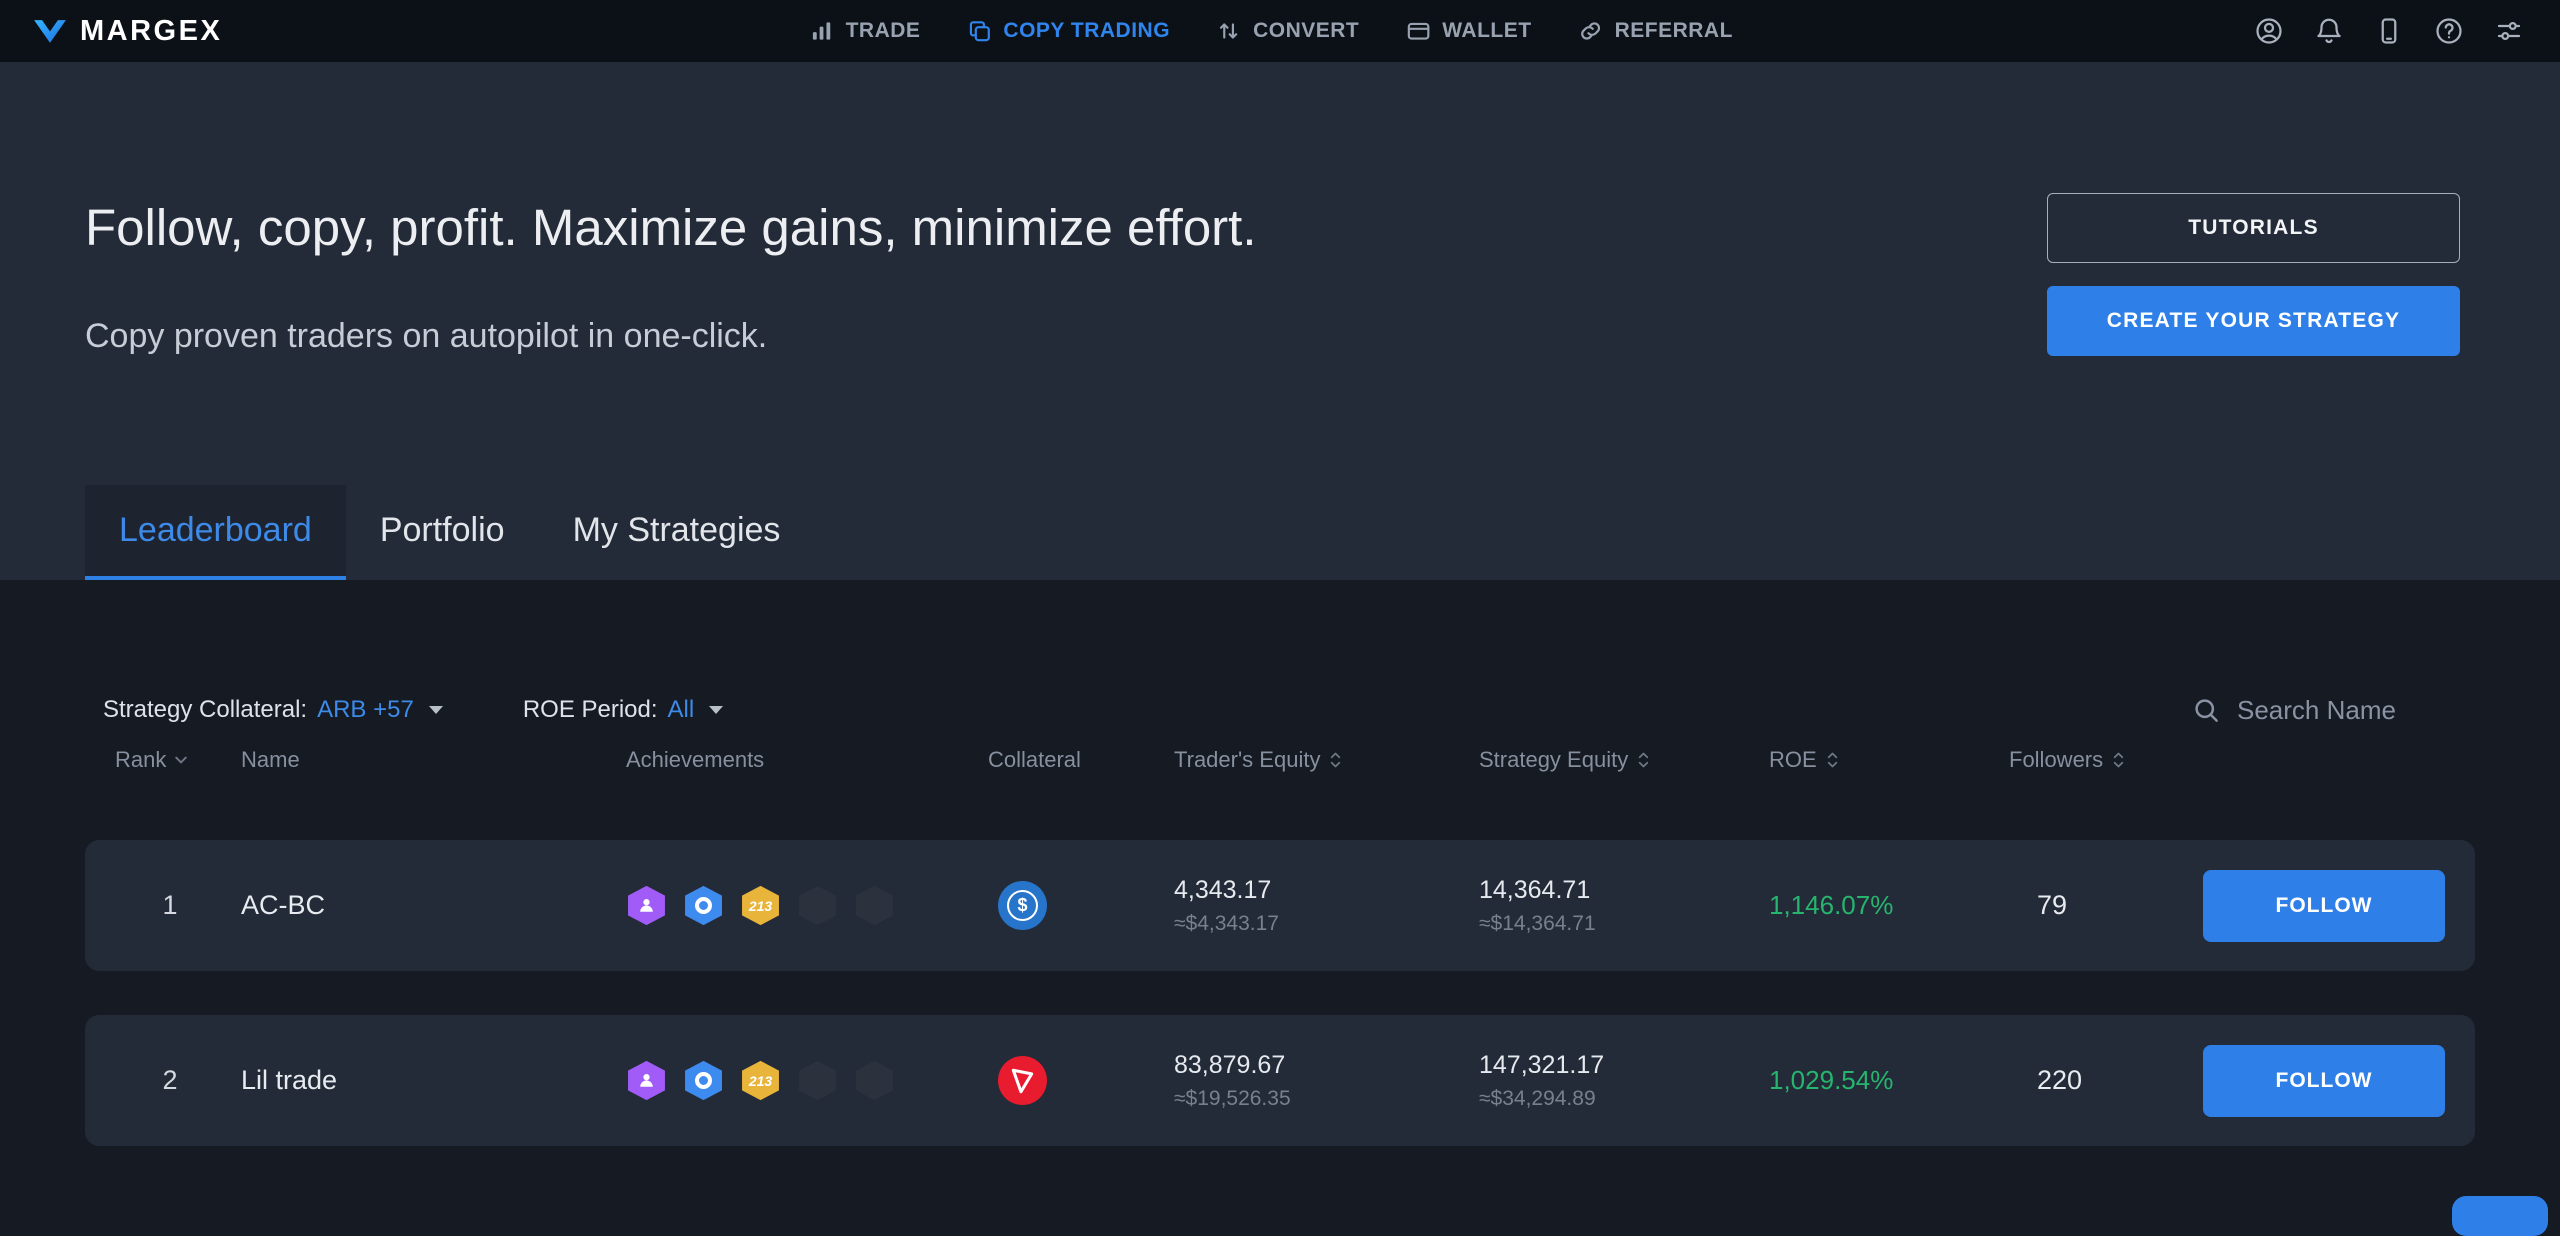  What do you see at coordinates (1022, 905) in the screenshot?
I see `usdc-icon: $` at bounding box center [1022, 905].